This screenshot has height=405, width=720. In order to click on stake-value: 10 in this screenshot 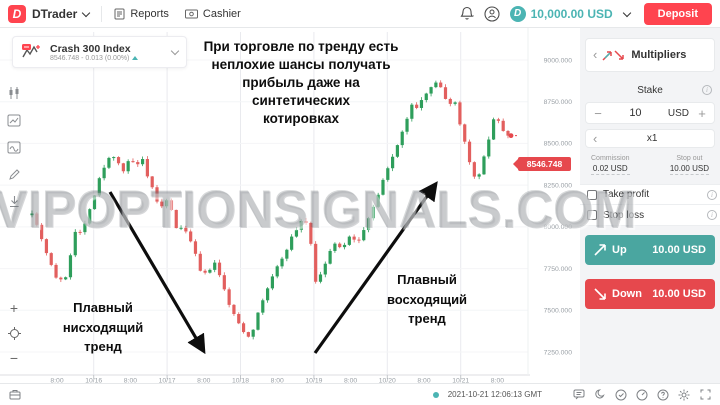, I will do `click(635, 113)`.